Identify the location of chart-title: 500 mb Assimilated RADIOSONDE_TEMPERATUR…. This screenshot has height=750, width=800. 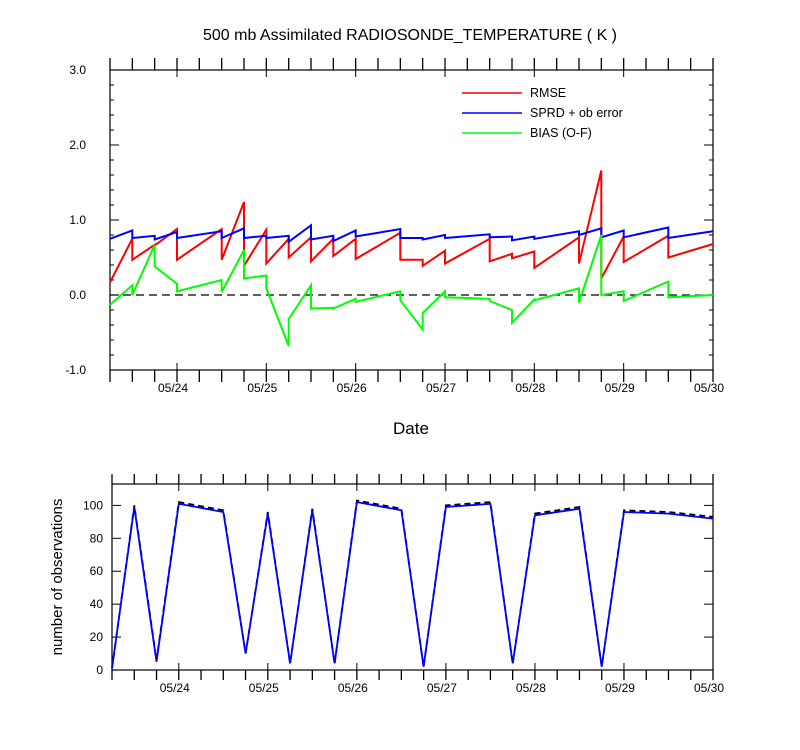
(410, 35).